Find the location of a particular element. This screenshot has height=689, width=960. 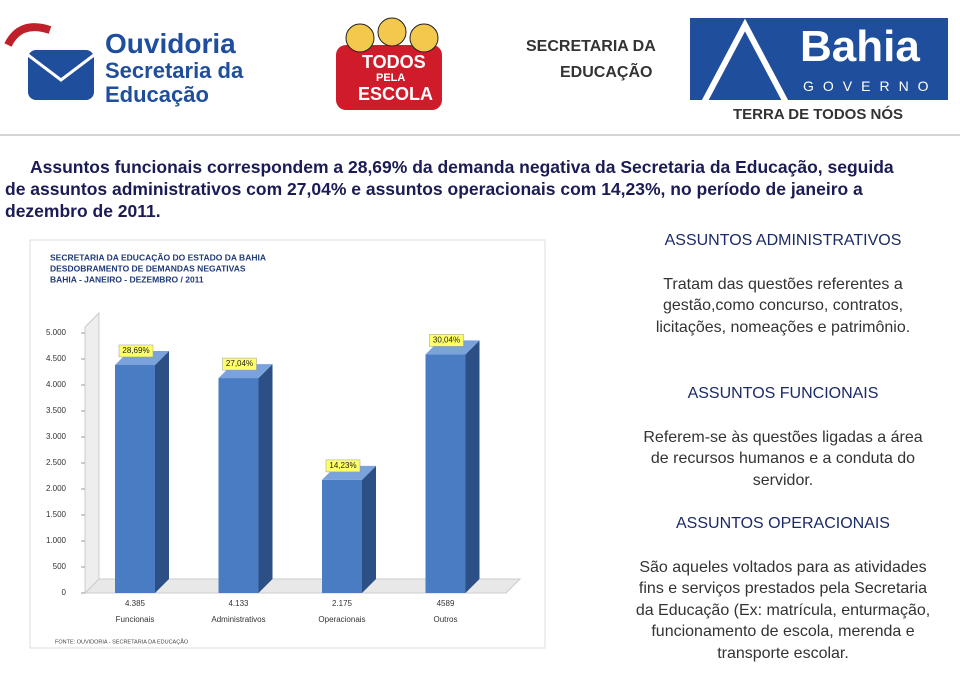

logo-text: GOVERNO is located at coordinates (870, 86).